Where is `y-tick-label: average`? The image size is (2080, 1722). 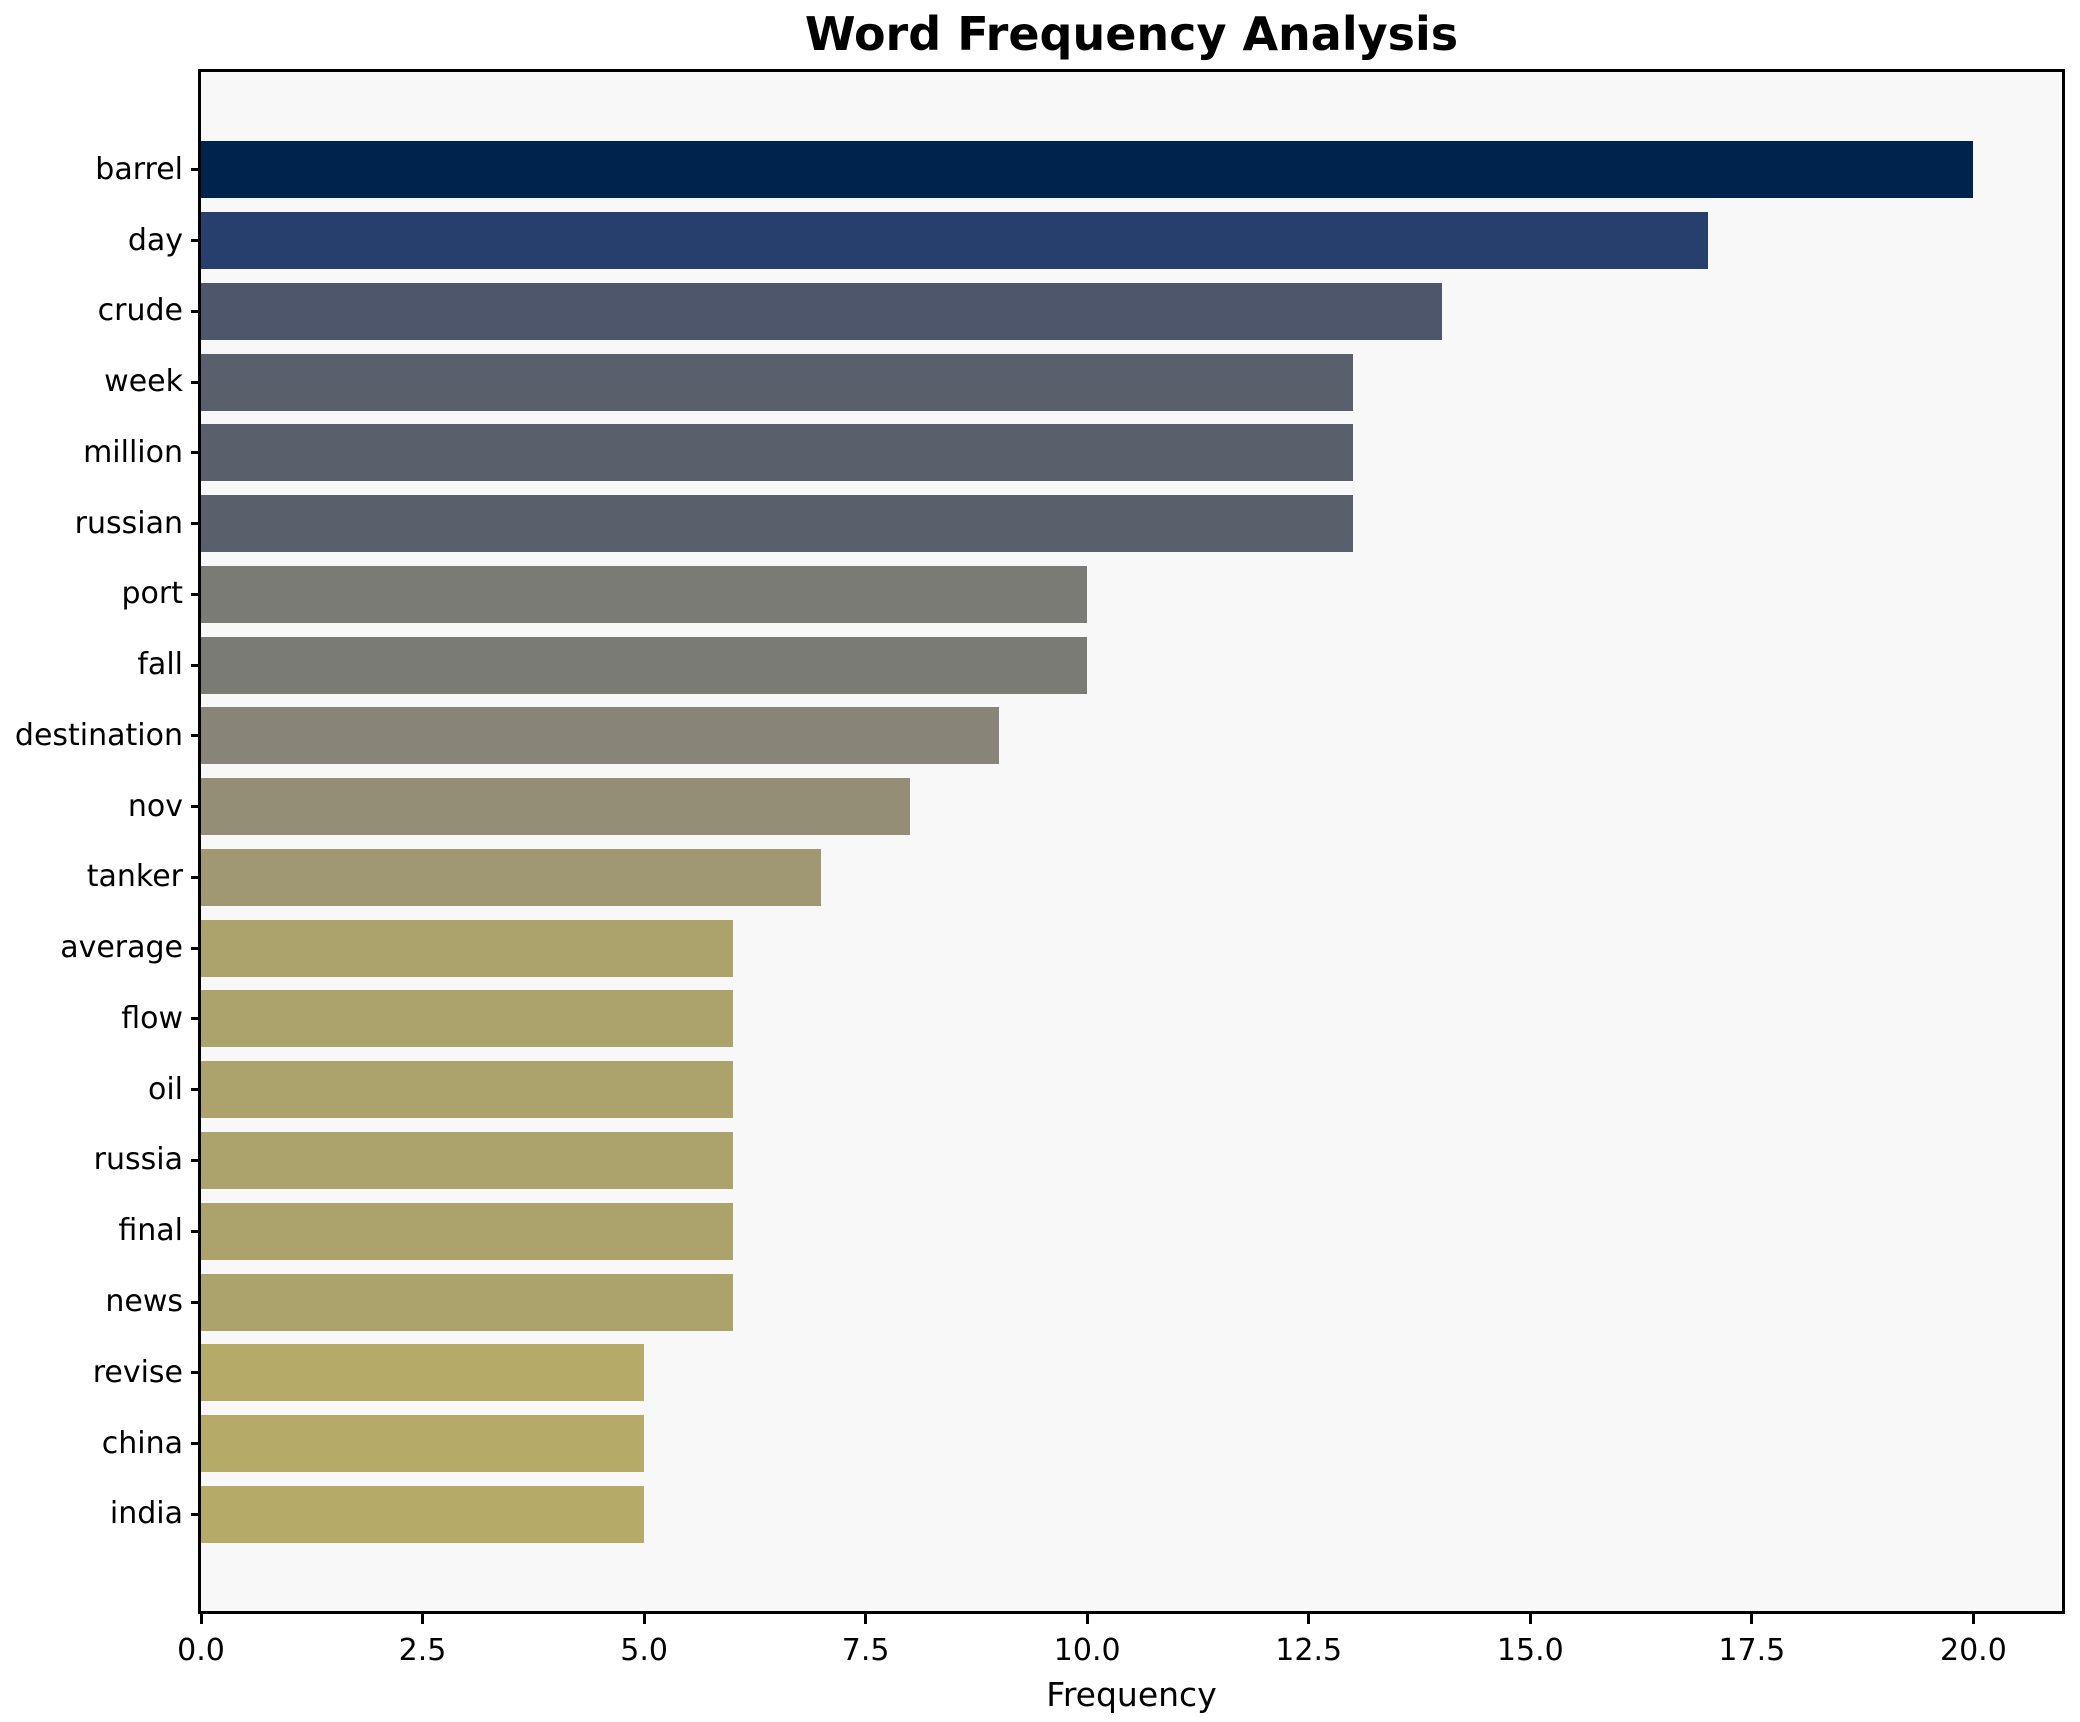
y-tick-label: average is located at coordinates (121, 948).